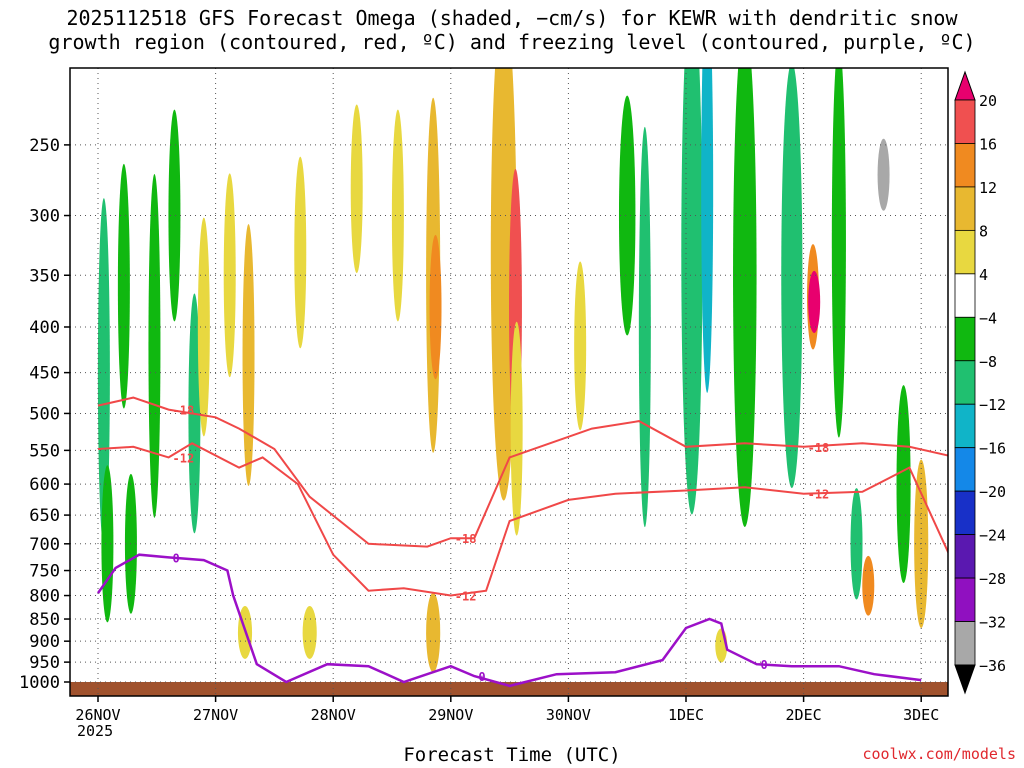 The image size is (1024, 768). Describe the element at coordinates (44, 642) in the screenshot. I see `y-tick-label: 900` at that location.